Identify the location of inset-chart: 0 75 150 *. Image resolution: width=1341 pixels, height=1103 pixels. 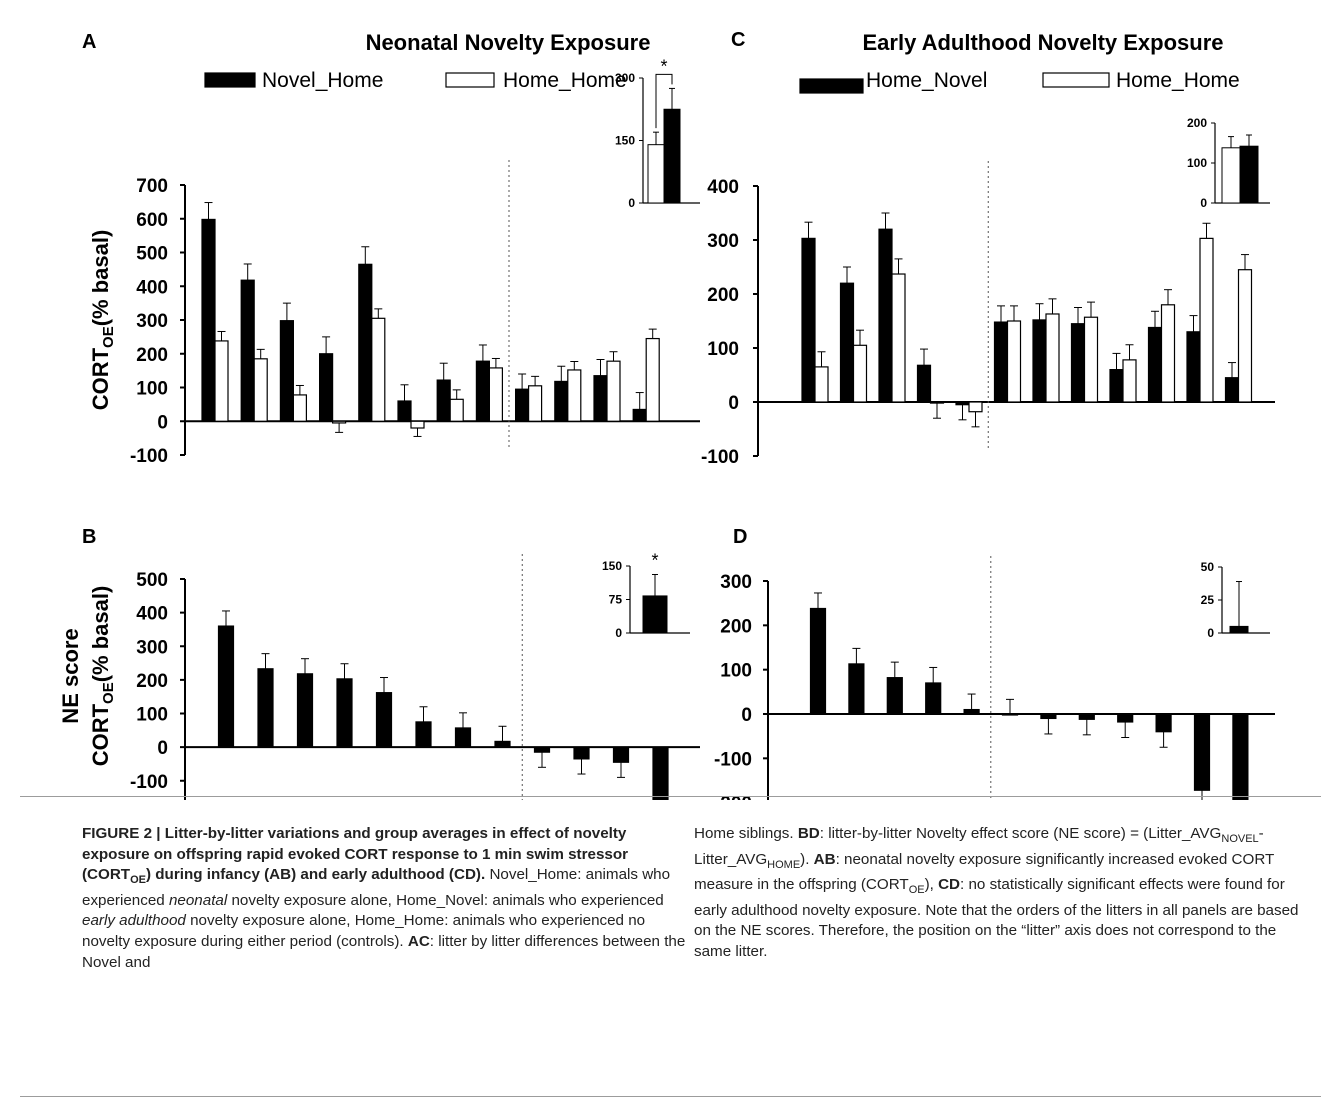
(646, 595).